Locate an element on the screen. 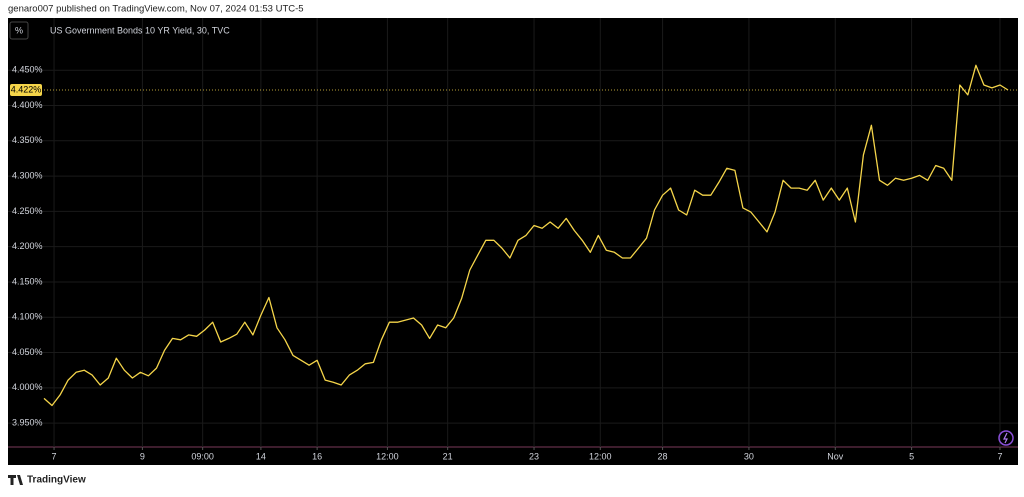  y-tick-label: 4.350% is located at coordinates (27, 140).